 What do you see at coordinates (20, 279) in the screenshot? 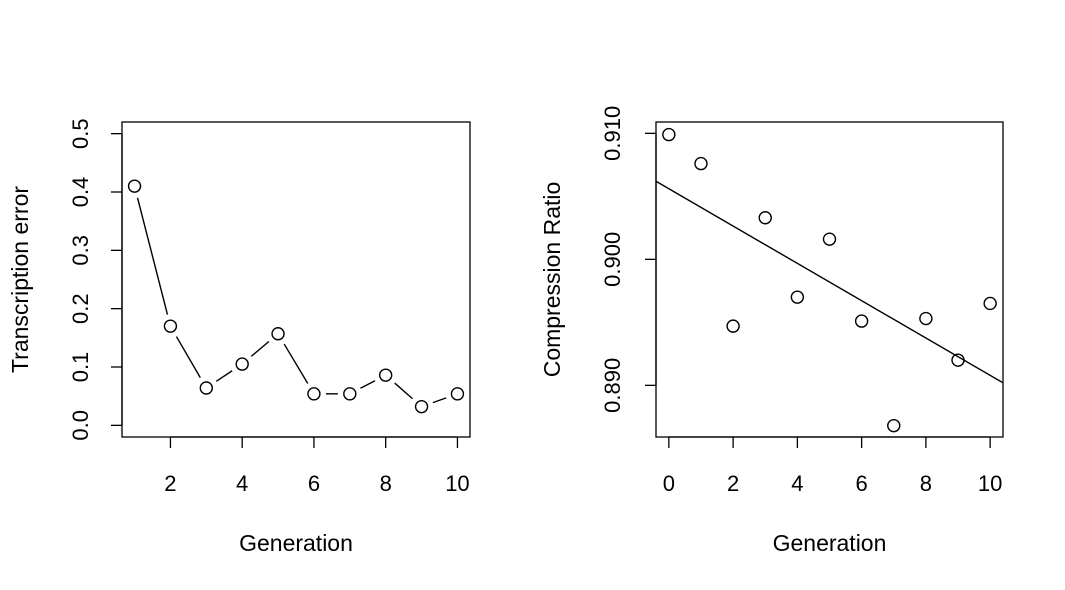
I see `y-axis-label: Transcription error` at bounding box center [20, 279].